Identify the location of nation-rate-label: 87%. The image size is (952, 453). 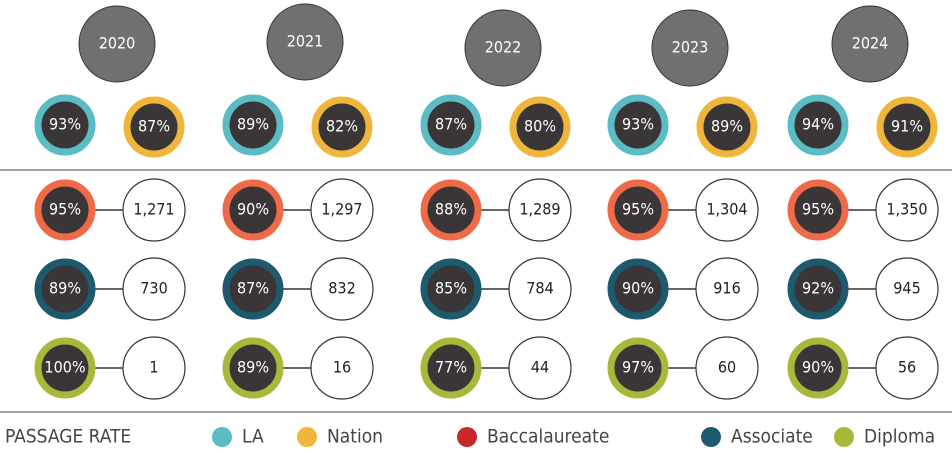
(154, 126).